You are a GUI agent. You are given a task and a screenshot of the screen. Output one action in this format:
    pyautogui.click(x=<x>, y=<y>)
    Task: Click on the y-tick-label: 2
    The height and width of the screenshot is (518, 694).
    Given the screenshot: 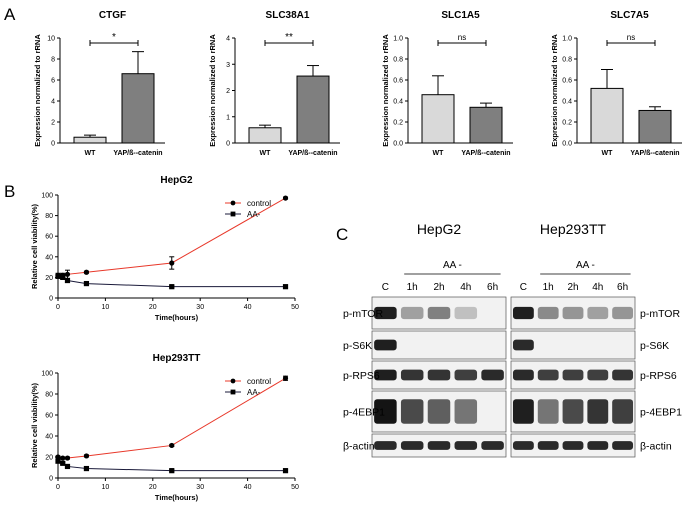 What is the action you would take?
    pyautogui.click(x=228, y=91)
    